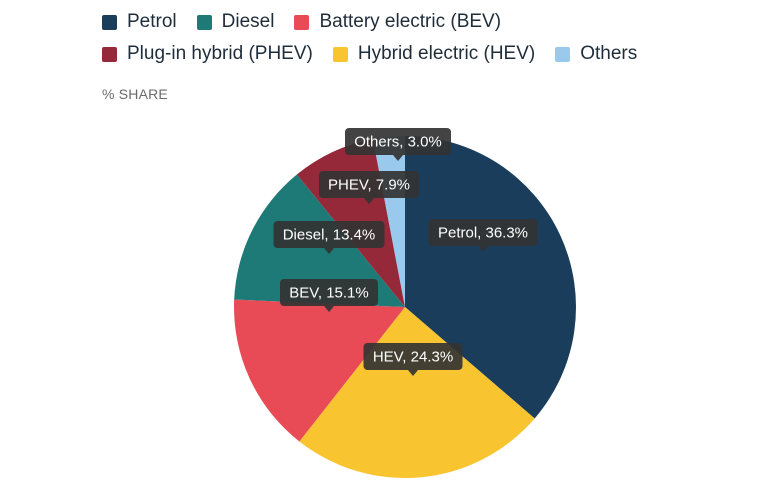 The height and width of the screenshot is (500, 760). I want to click on legend-label-hev: Hybrid electric (HEV), so click(446, 53).